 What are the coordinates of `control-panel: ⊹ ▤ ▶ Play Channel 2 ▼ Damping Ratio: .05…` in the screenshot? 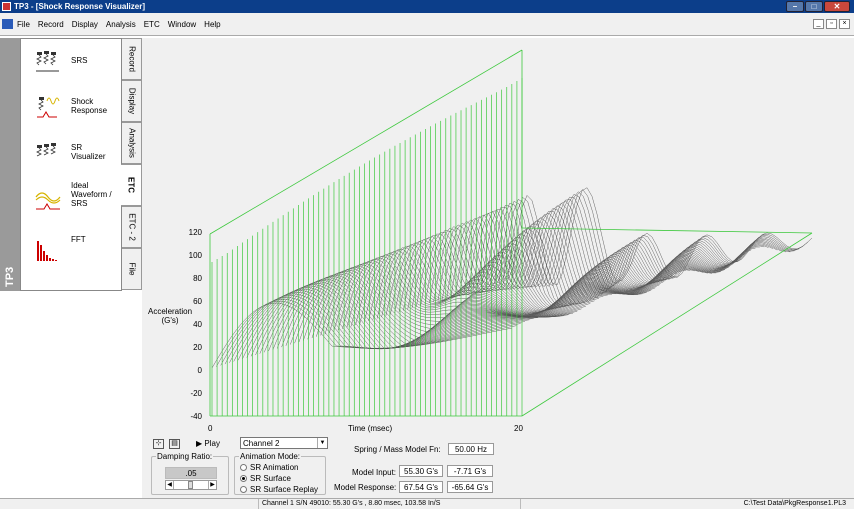 It's located at (498, 466).